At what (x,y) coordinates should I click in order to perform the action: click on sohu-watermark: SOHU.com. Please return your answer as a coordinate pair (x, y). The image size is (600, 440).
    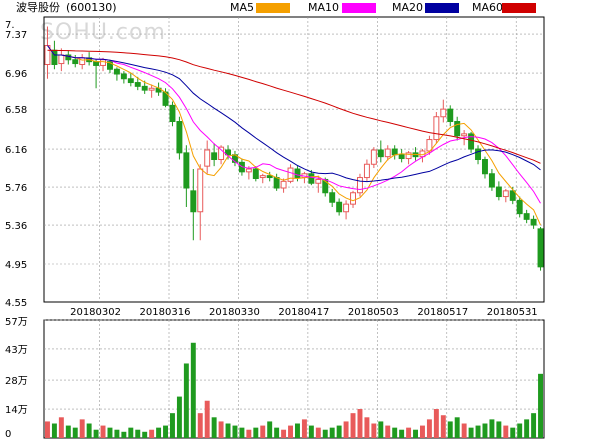
    Looking at the image, I should click on (103, 32).